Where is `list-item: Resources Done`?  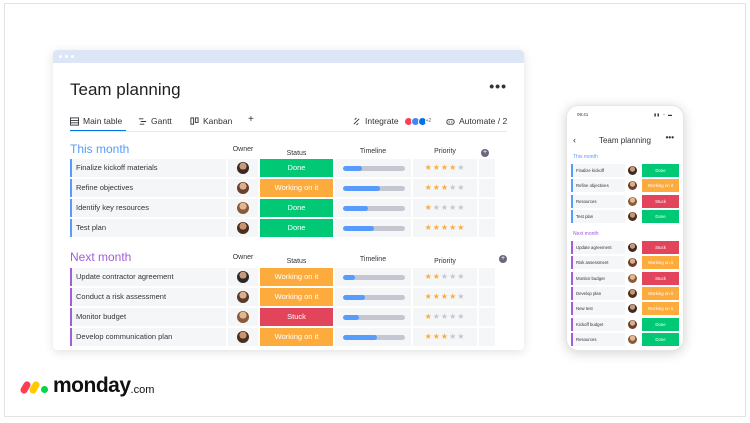
list-item: Resources Done is located at coordinates (625, 339).